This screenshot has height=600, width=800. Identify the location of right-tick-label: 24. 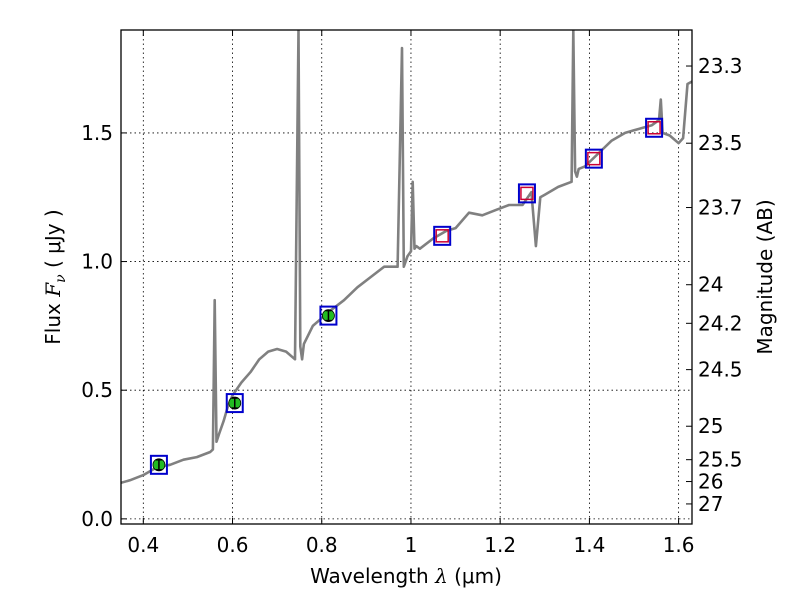
(710, 285).